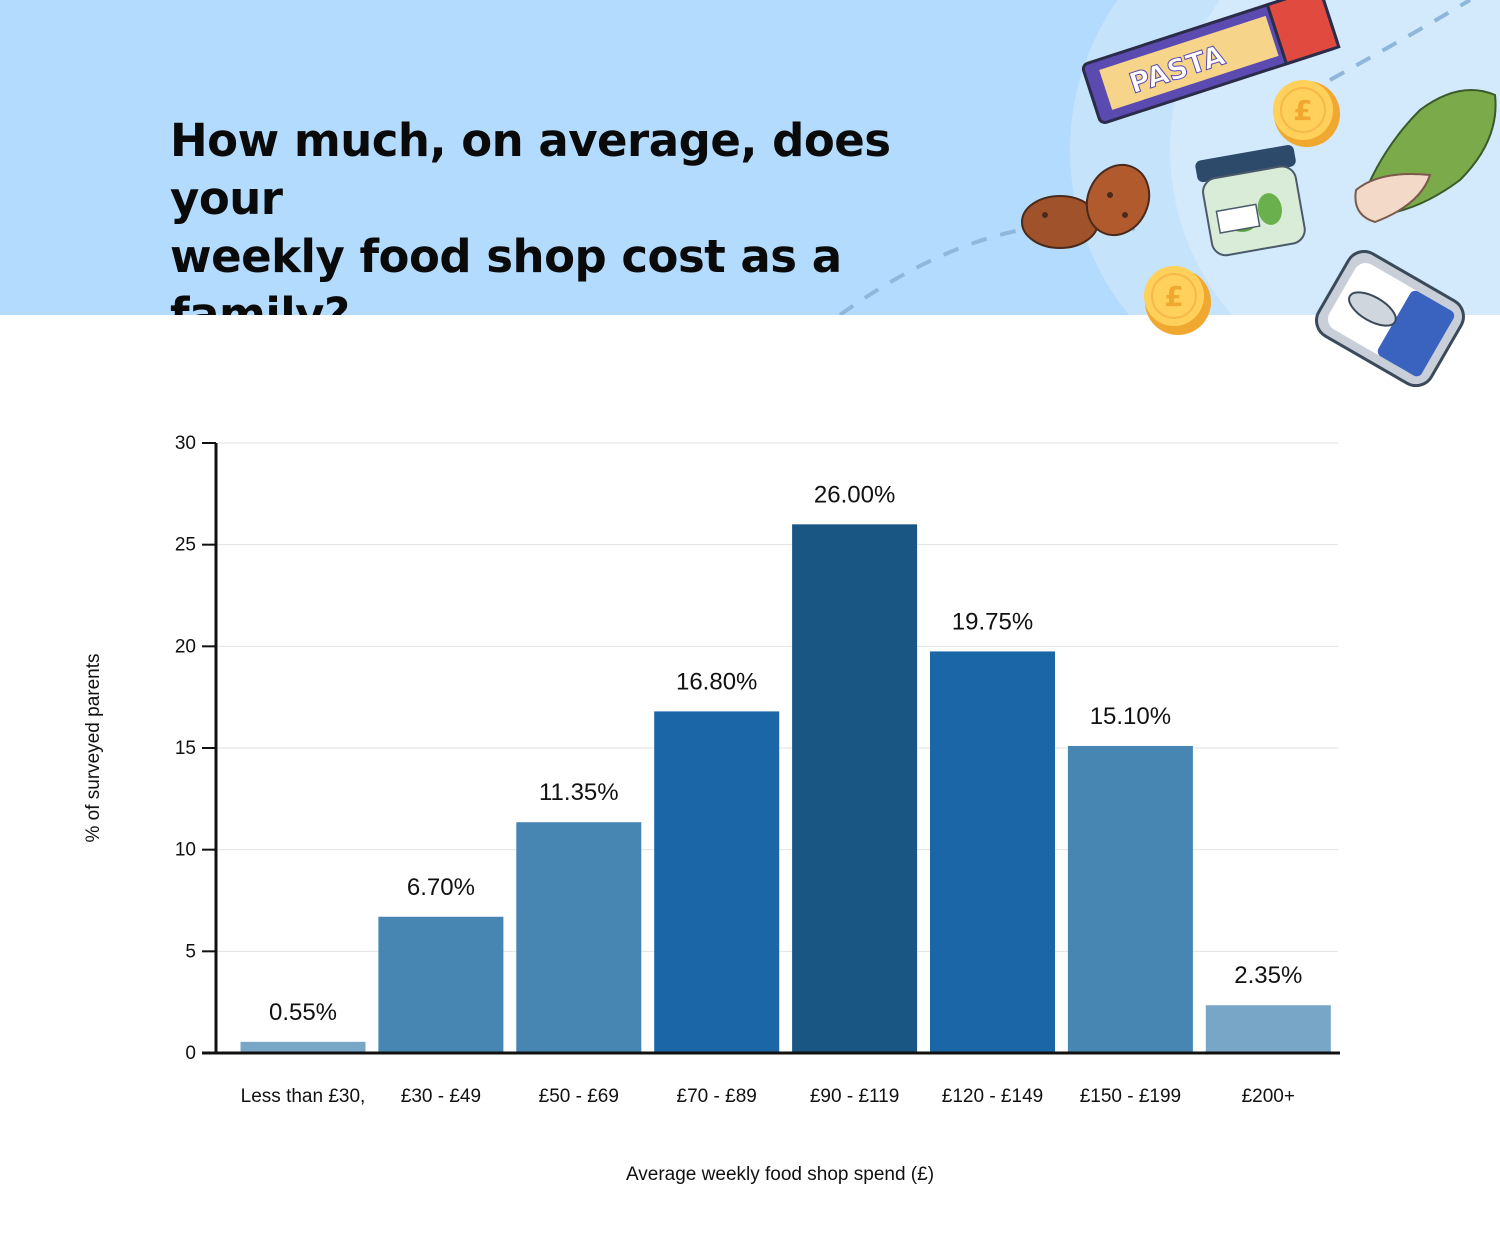 Image resolution: width=1500 pixels, height=1260 pixels. I want to click on data-label: 0.55%, so click(303, 1012).